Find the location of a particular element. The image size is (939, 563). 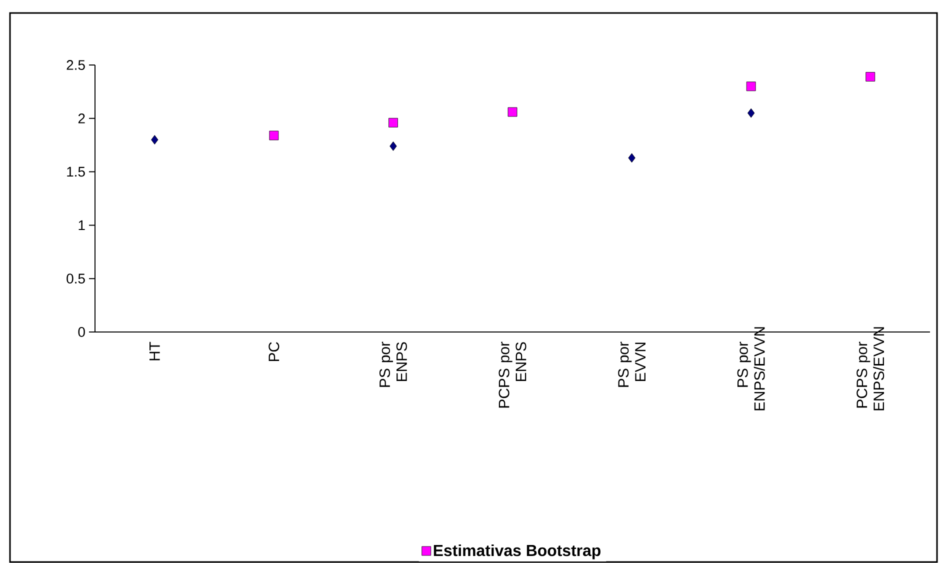

y-tick-label: 0.5 is located at coordinates (75, 279).